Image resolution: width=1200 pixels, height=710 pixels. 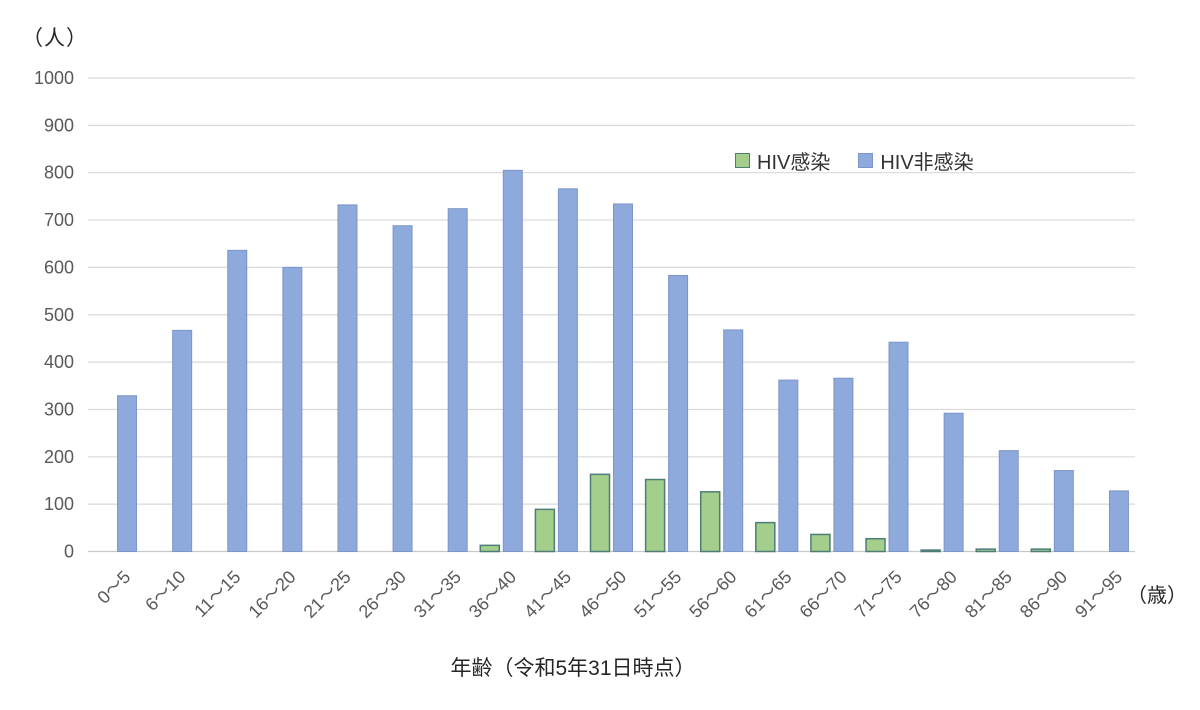 What do you see at coordinates (59, 125) in the screenshot?
I see `y-tick-label: 900` at bounding box center [59, 125].